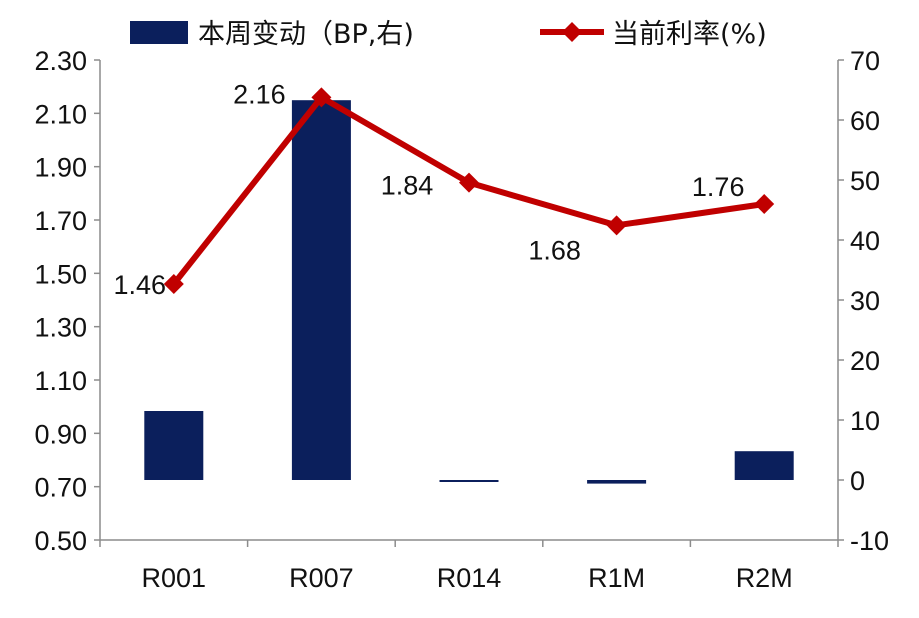 This screenshot has height=618, width=919. What do you see at coordinates (865, 61) in the screenshot?
I see `right-tick-label: 70` at bounding box center [865, 61].